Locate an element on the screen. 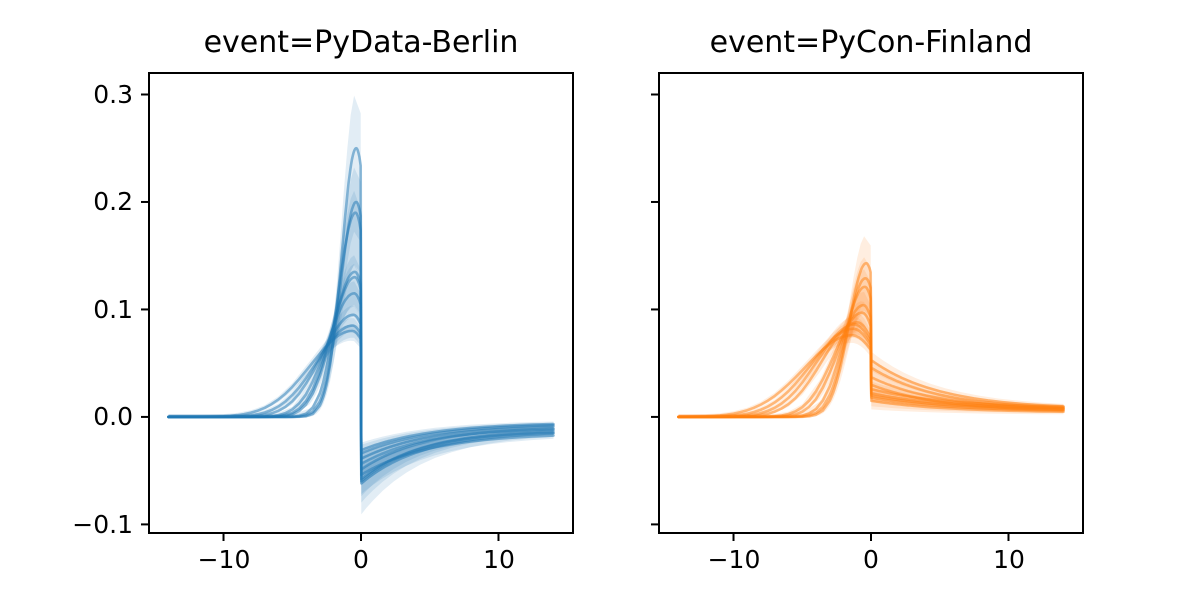 The image size is (1200, 600). left-x-tick-label-0: 0 is located at coordinates (361, 559).